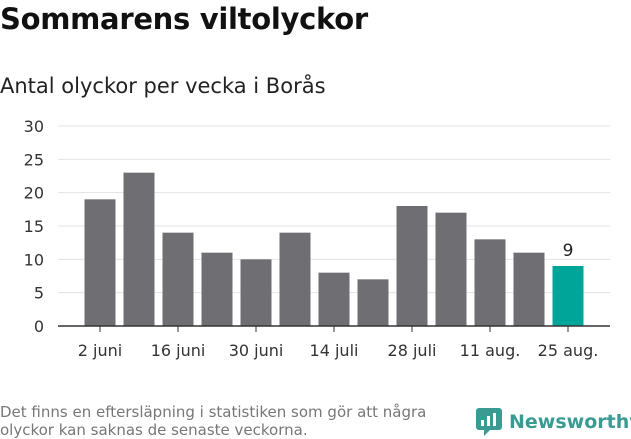  I want to click on x-tick-label: 28 juli, so click(412, 350).